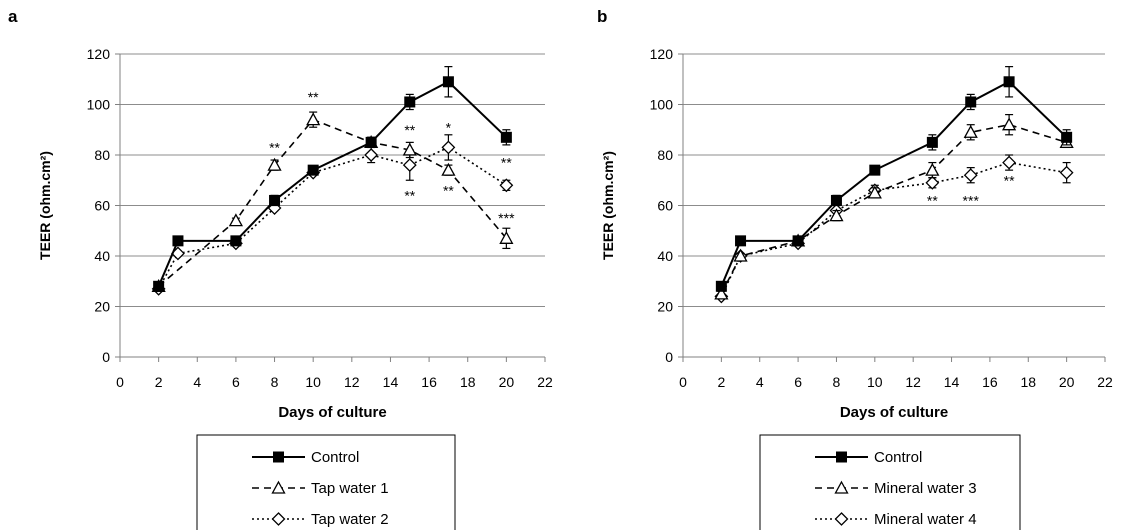  I want to click on y-axis-title: TEER (ohm.cm²), so click(608, 205).